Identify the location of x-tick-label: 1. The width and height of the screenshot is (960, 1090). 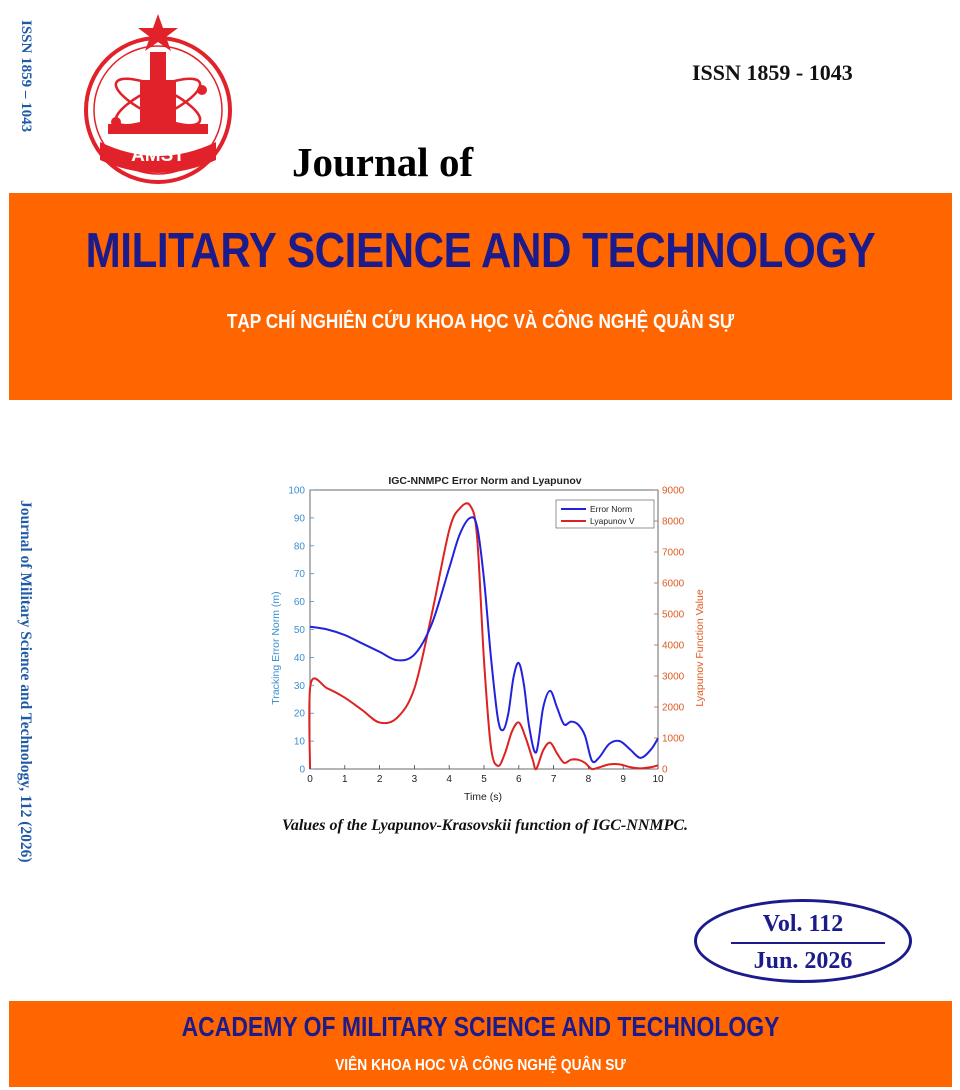
(345, 779).